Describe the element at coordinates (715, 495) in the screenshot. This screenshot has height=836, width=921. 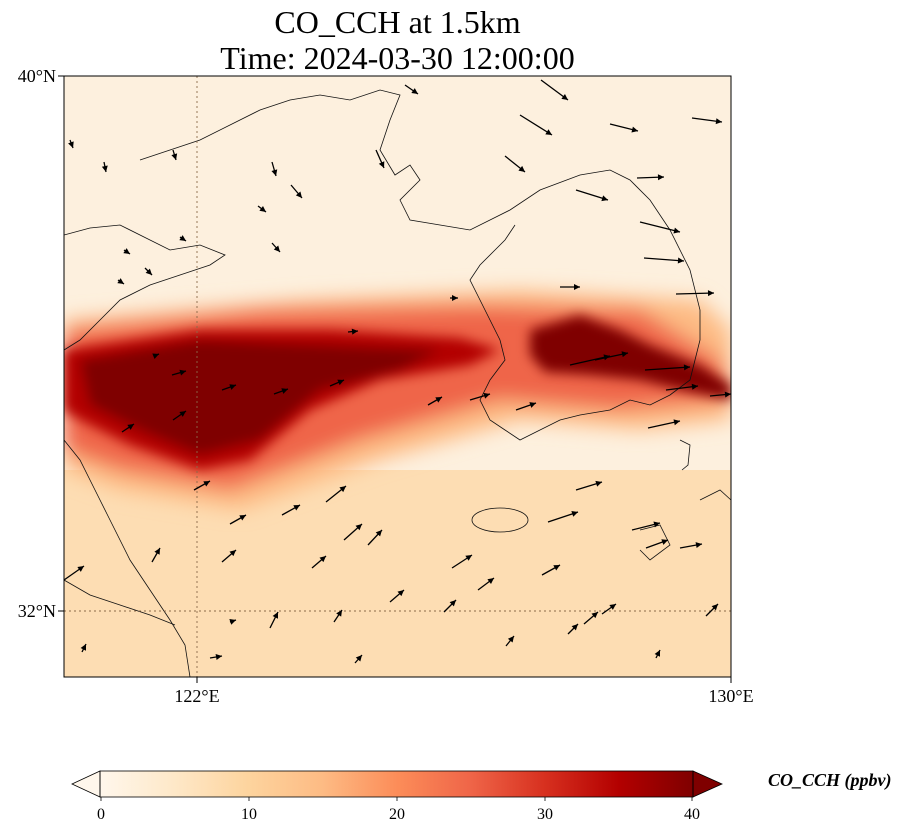
I see `kyushu-coast` at that location.